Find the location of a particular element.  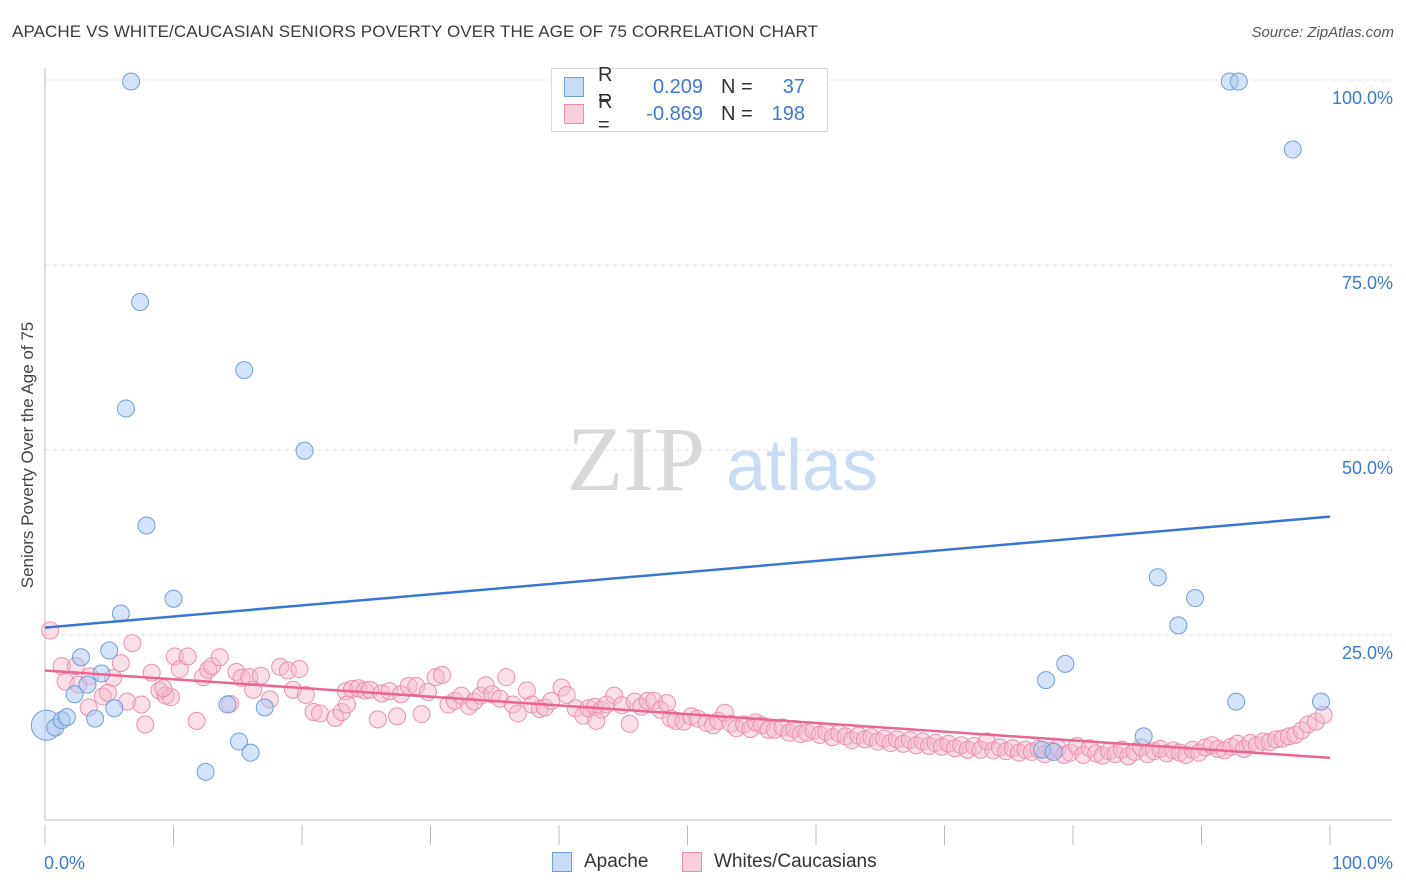

r-value: 0.209 is located at coordinates (677, 86).